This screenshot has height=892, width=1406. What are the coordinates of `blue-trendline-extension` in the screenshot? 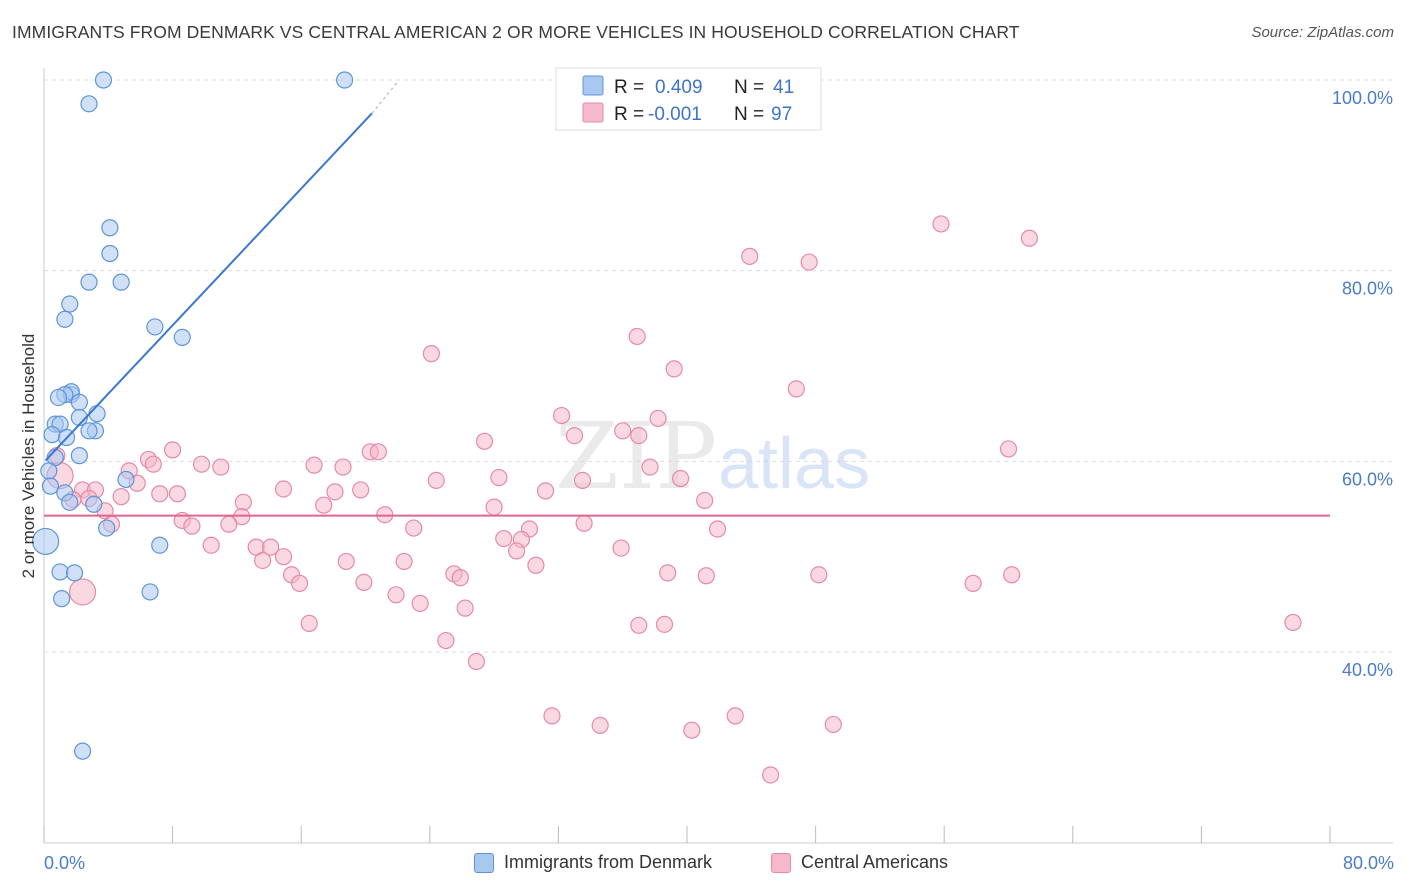 It's located at (385, 97).